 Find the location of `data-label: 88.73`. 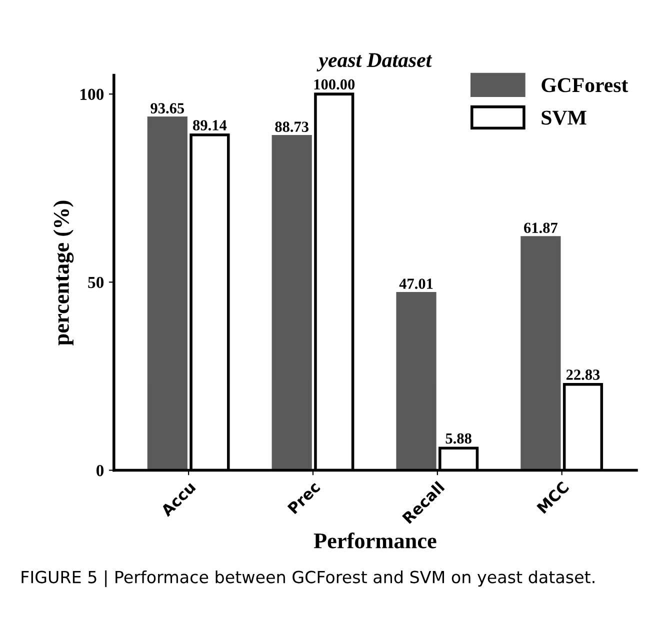

data-label: 88.73 is located at coordinates (291, 127).